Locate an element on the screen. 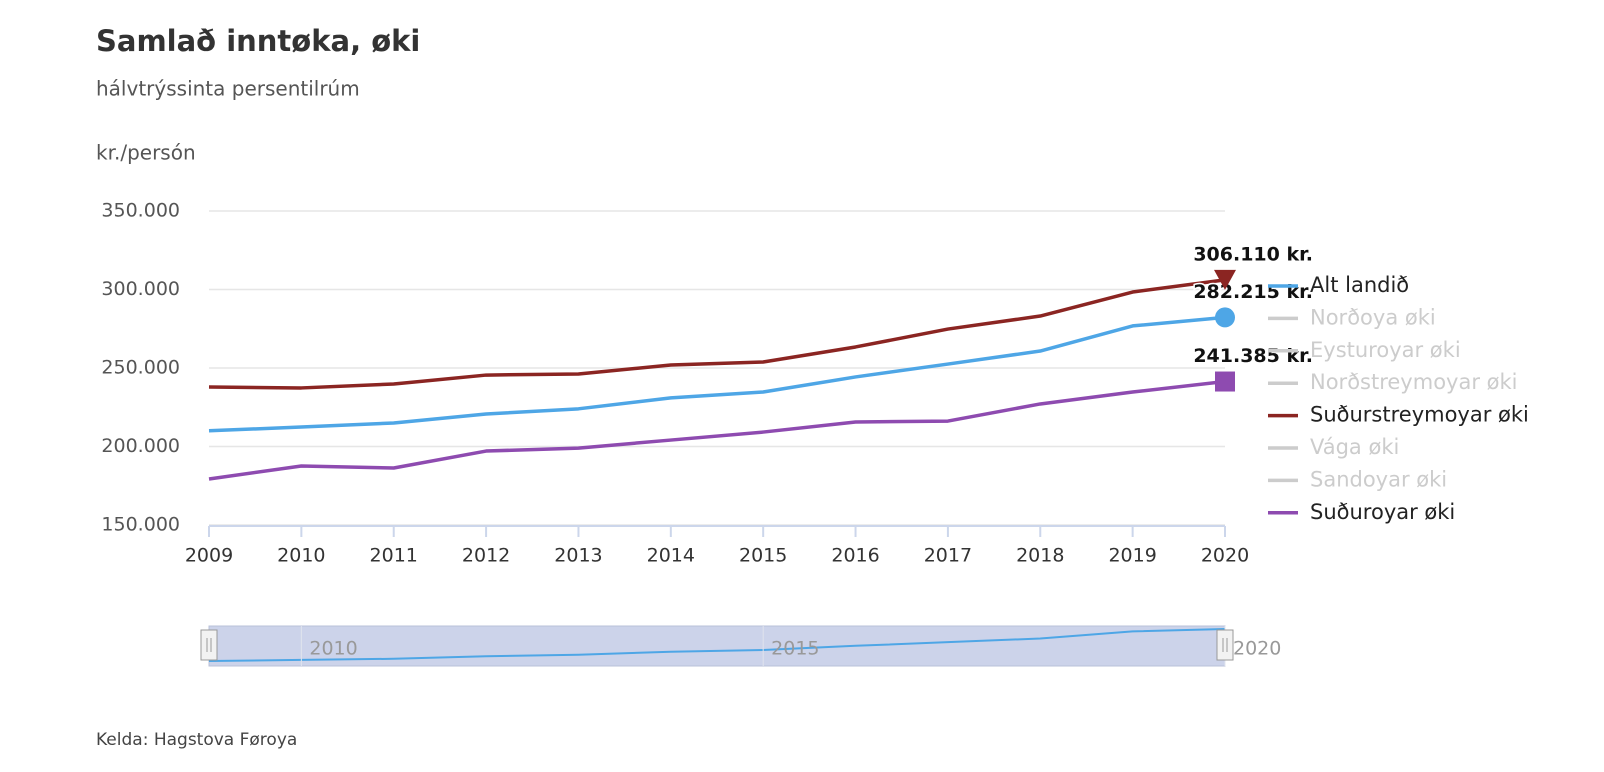 The height and width of the screenshot is (772, 1604). legend-label: Alt landið is located at coordinates (1359, 285).